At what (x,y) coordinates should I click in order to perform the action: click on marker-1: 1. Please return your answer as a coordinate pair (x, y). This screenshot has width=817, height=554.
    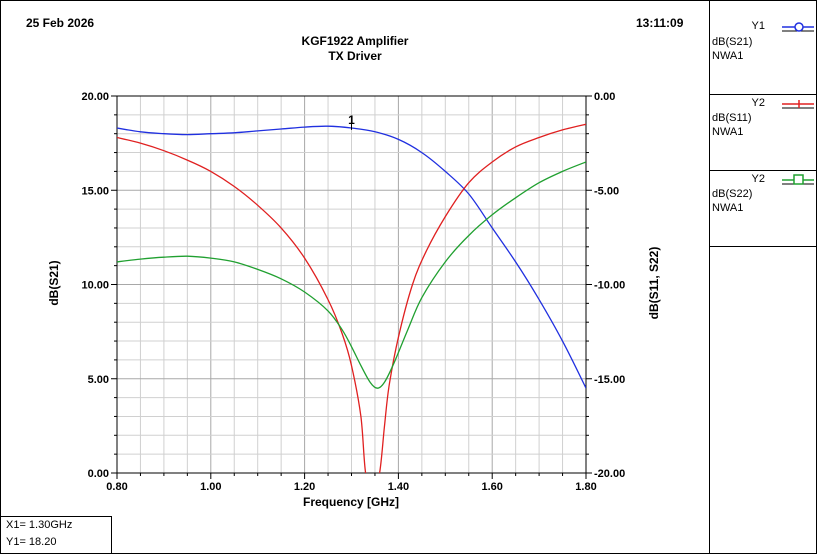
    Looking at the image, I should click on (351, 121).